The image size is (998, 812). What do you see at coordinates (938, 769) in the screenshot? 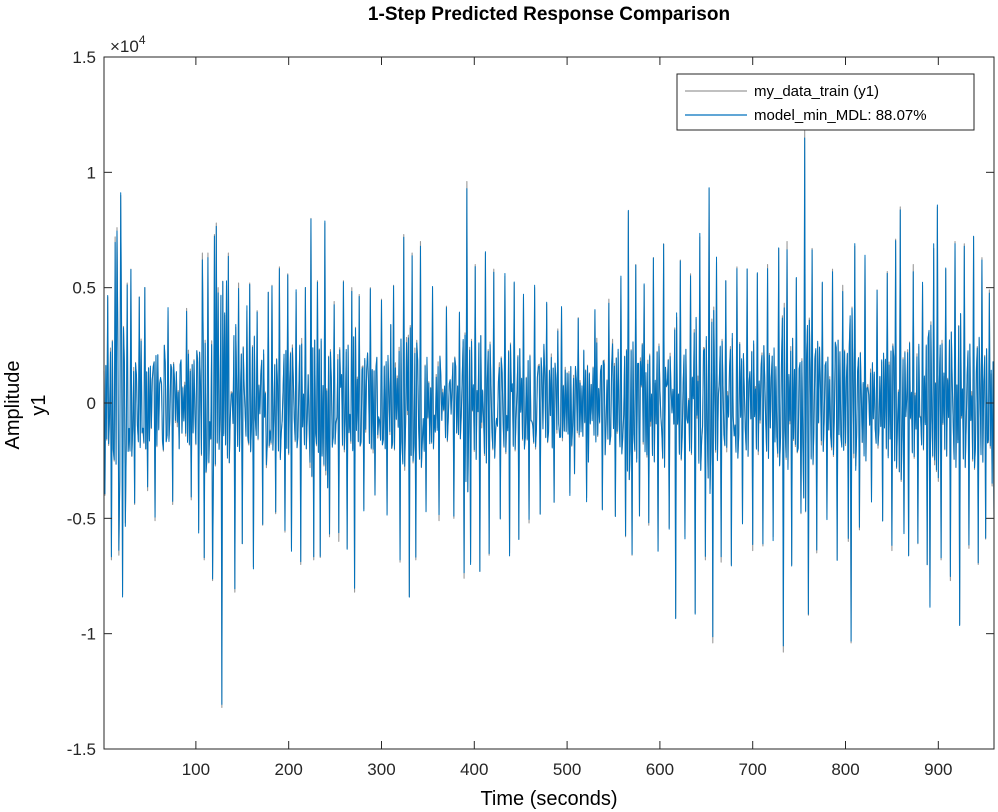
I see `x-tick-label: 900` at bounding box center [938, 769].